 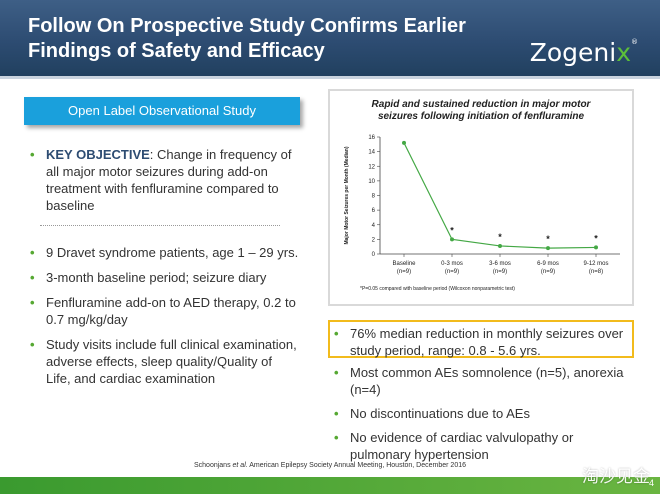 What do you see at coordinates (374, 197) in the screenshot?
I see `y-tick-label: 8` at bounding box center [374, 197].